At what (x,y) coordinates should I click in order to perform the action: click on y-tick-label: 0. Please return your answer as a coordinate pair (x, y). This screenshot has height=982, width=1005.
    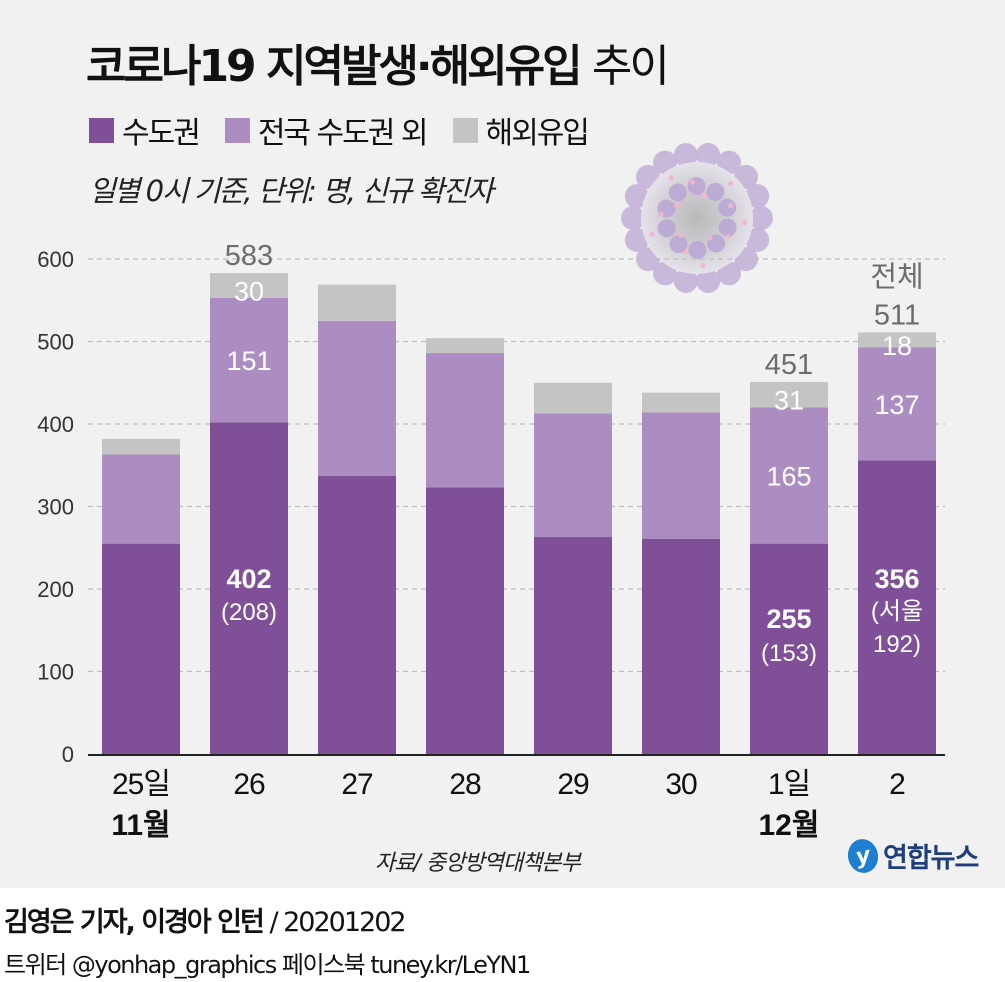
    Looking at the image, I should click on (68, 754).